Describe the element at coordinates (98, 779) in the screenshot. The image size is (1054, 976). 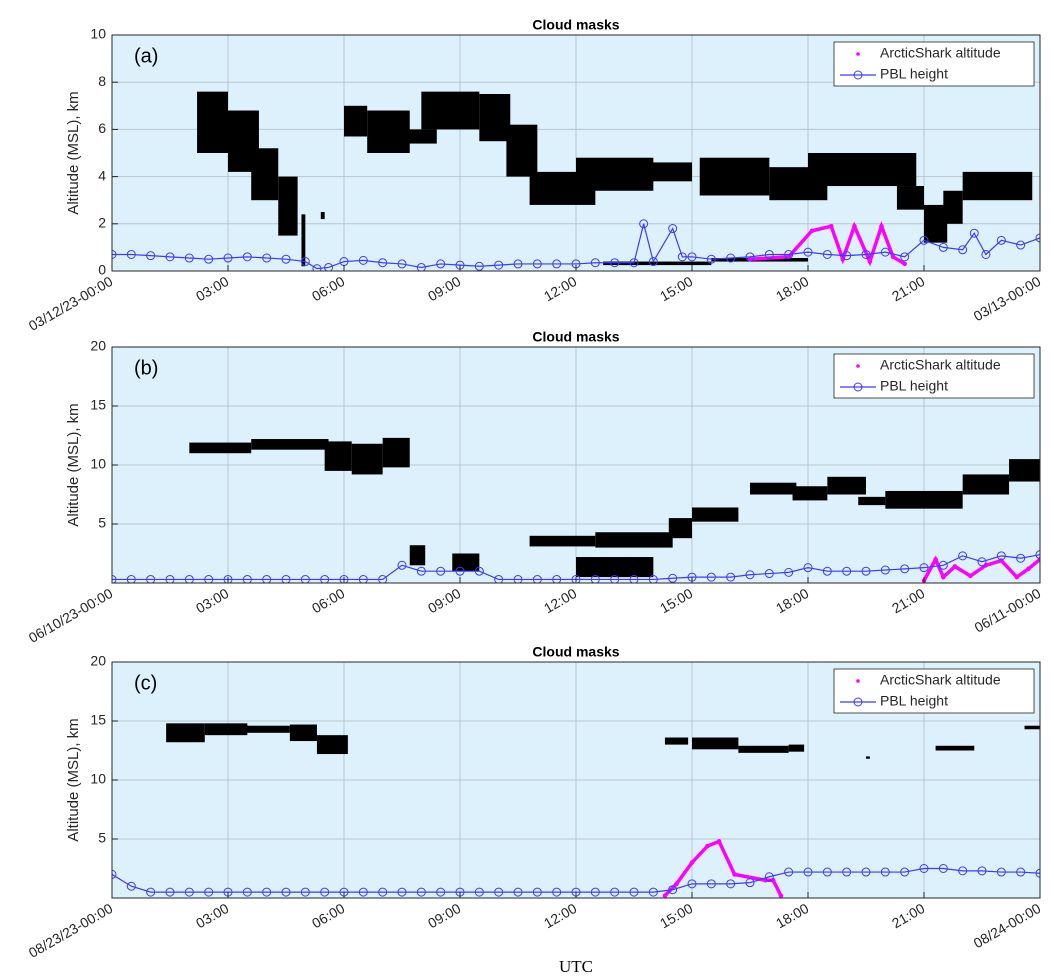
I see `y-tick-label: 10` at that location.